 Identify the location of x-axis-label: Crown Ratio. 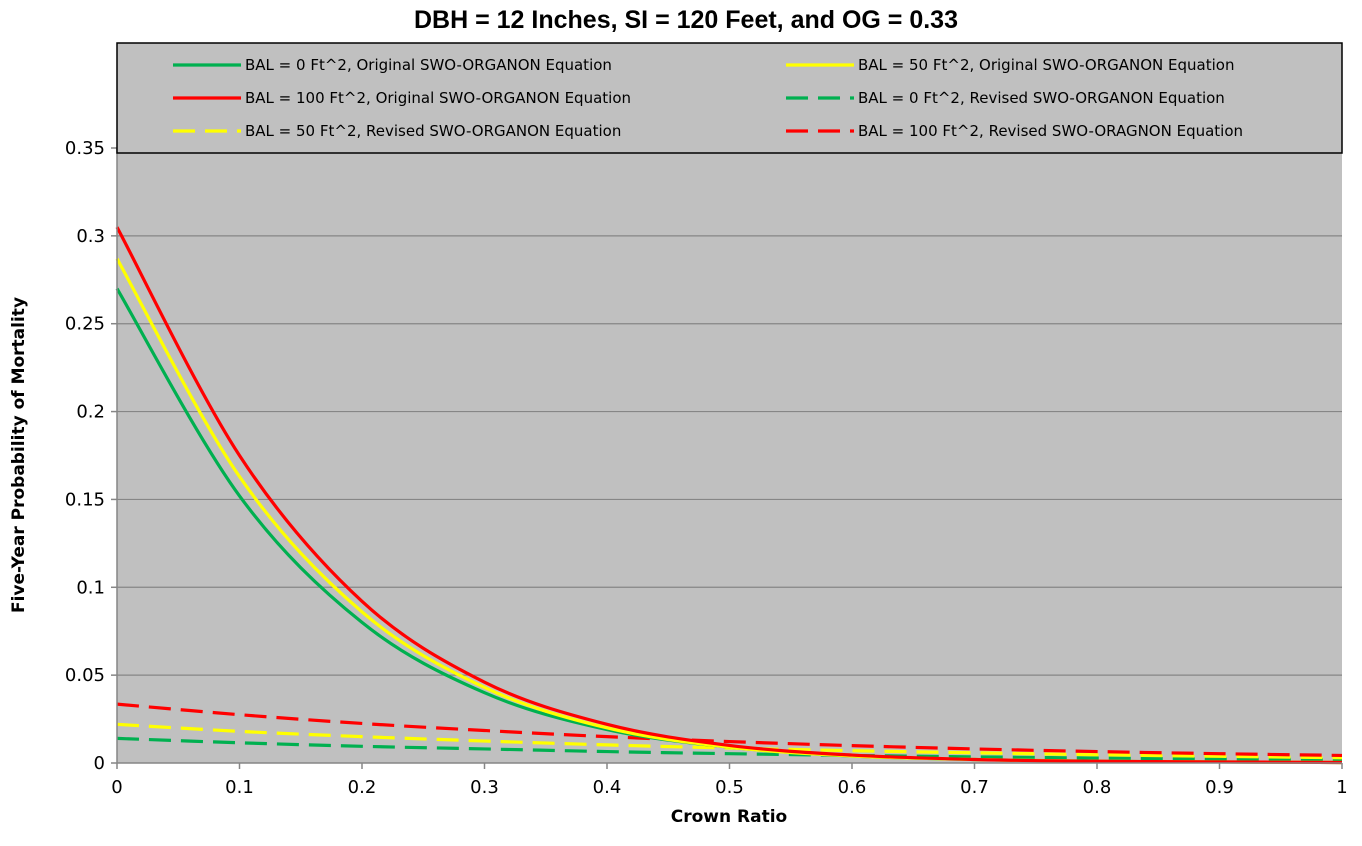
(729, 817).